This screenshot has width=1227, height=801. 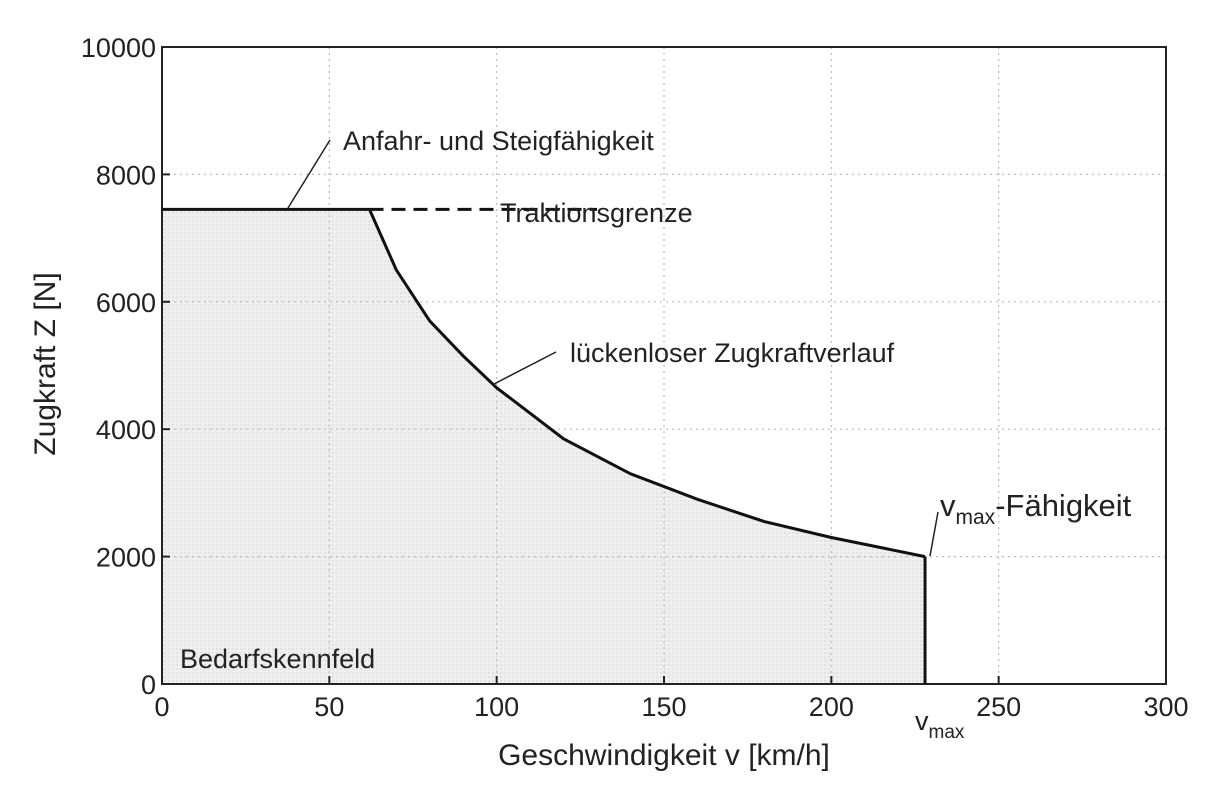 What do you see at coordinates (948, 505) in the screenshot?
I see `vmax-capability-main: v` at bounding box center [948, 505].